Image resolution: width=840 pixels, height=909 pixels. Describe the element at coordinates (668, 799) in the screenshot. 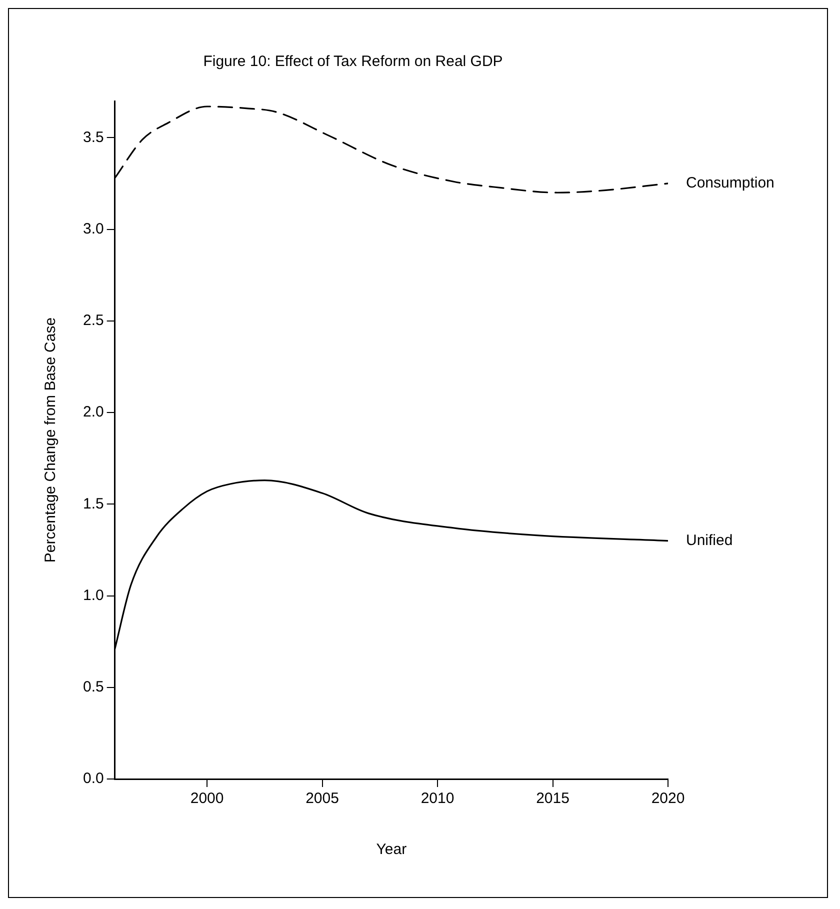

I see `x-tick-label: 2020` at that location.